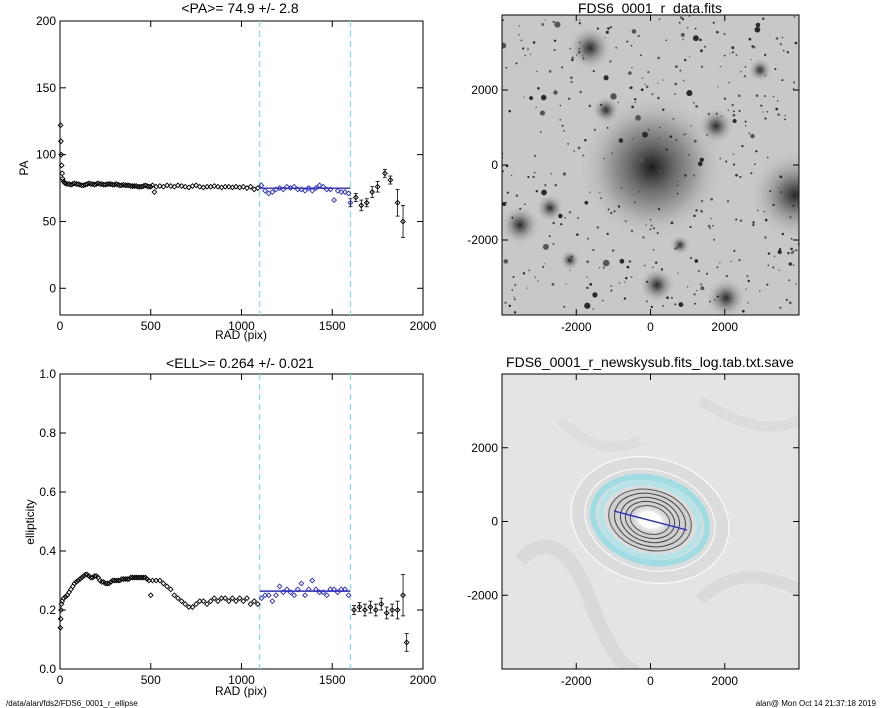  Describe the element at coordinates (305, 521) in the screenshot. I see `ell-fit-range-lines` at that location.